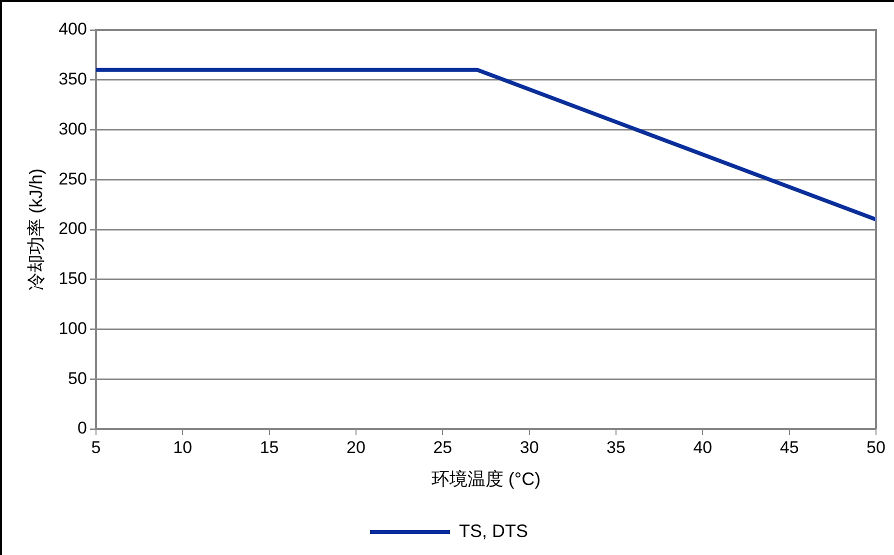 This screenshot has width=894, height=555. Describe the element at coordinates (96, 447) in the screenshot. I see `x-tick-label: 5` at that location.